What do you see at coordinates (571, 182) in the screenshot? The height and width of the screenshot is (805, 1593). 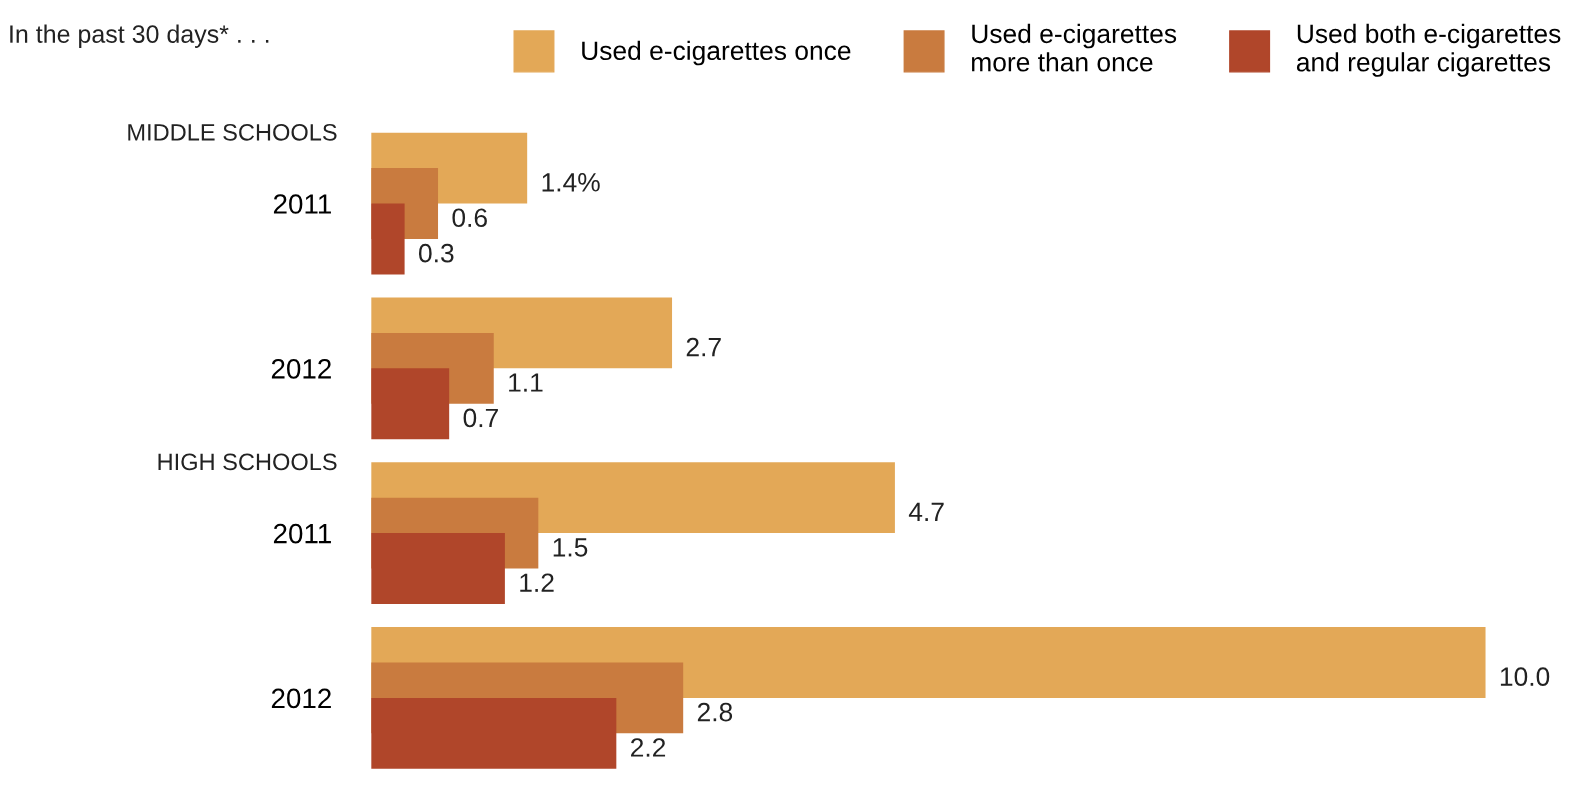 I see `data-label: 1.4%` at bounding box center [571, 182].